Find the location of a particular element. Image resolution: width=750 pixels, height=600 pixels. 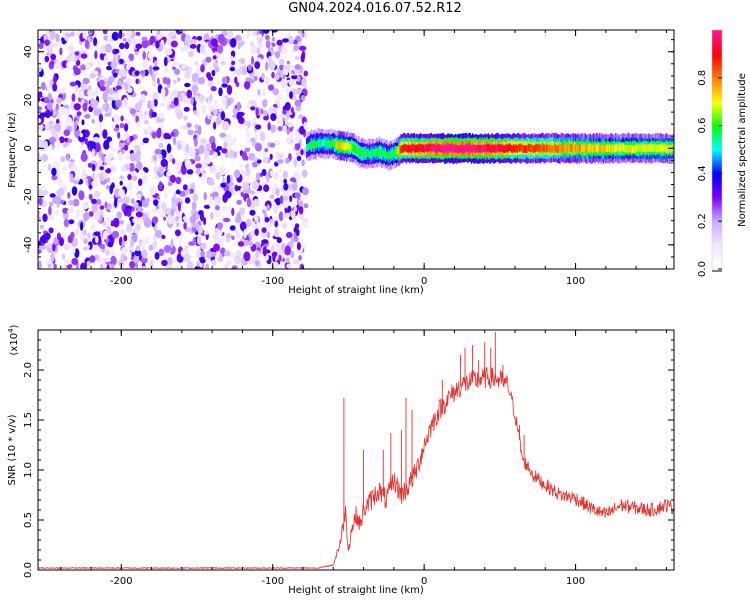

bot-x-tick-label: 0 is located at coordinates (424, 581).